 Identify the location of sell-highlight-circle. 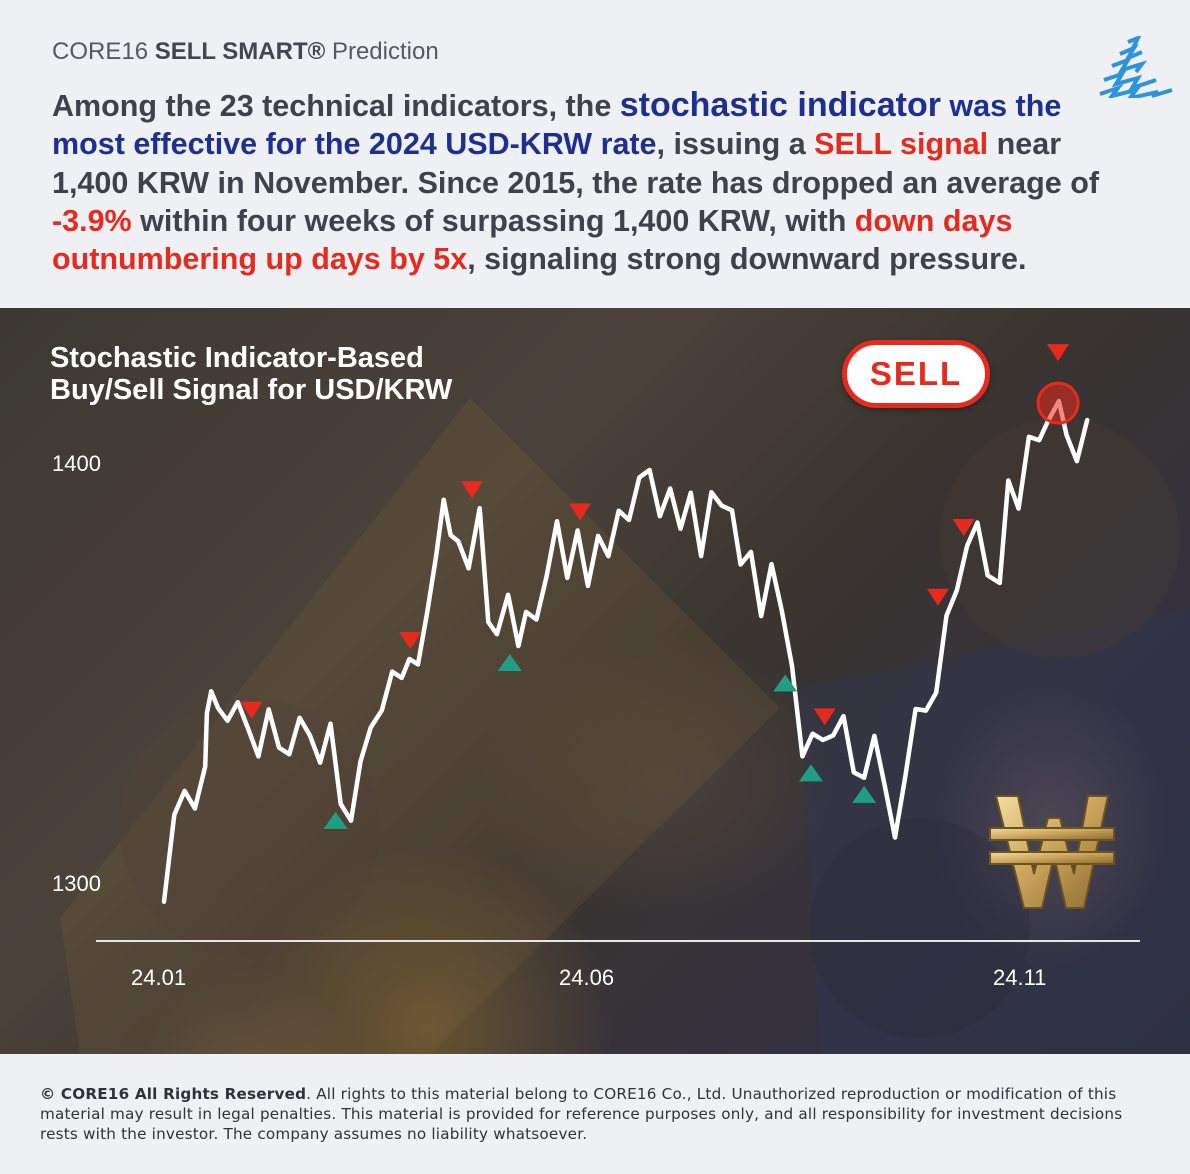
(1058, 403).